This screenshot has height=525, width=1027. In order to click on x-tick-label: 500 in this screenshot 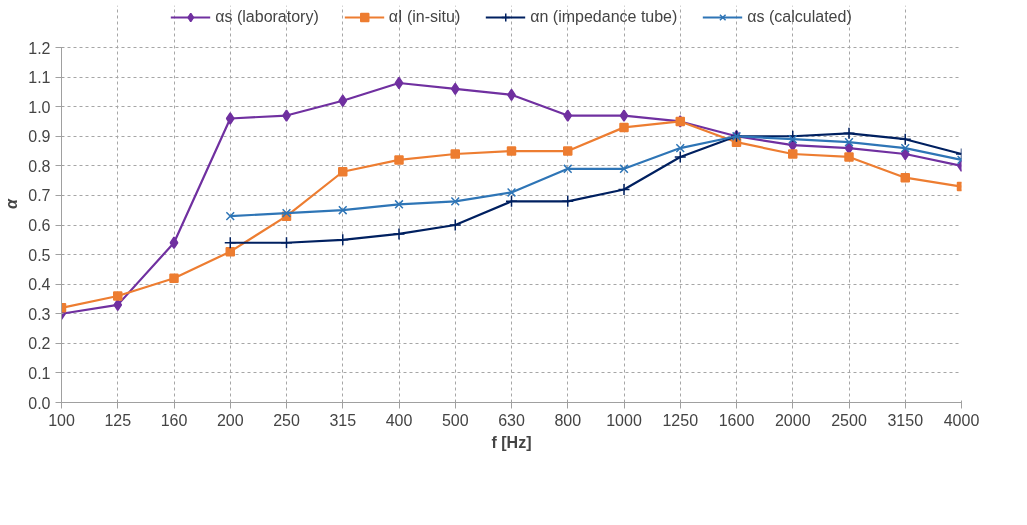, I will do `click(455, 420)`.